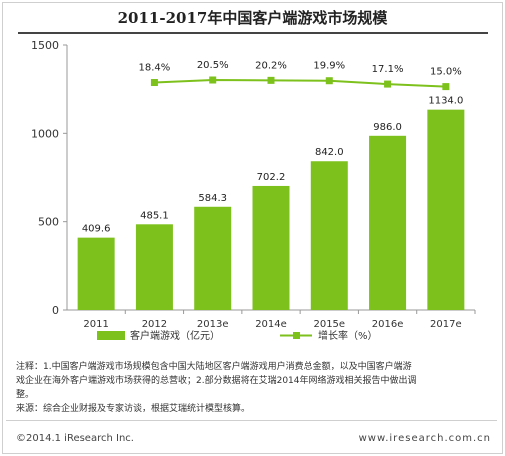 The width and height of the screenshot is (505, 456). What do you see at coordinates (45, 45) in the screenshot?
I see `y-tick-label: 1500` at bounding box center [45, 45].